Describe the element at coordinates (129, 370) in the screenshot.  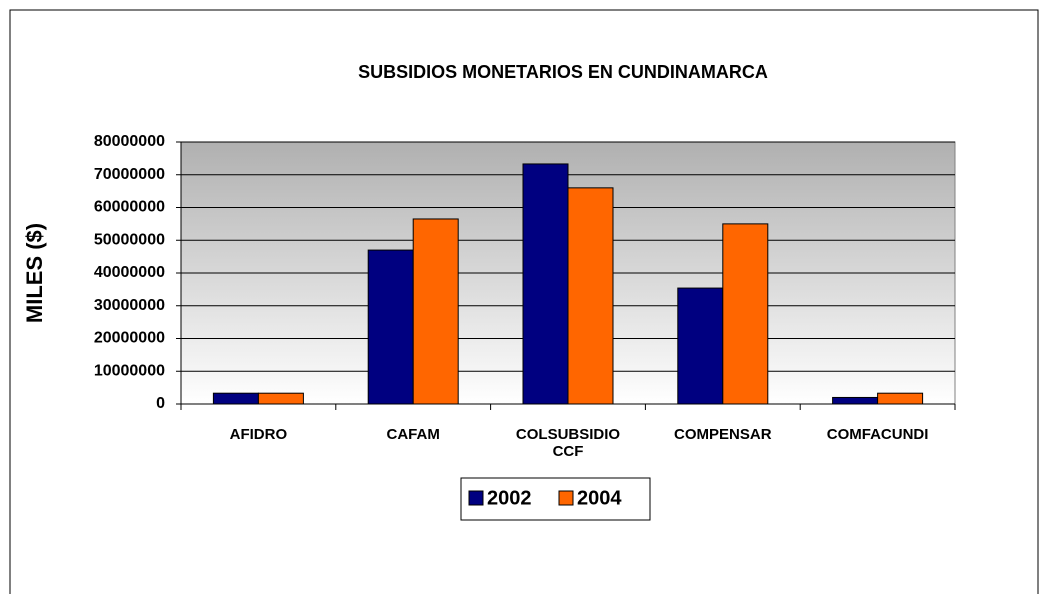
I see `y-tick-label: 10000000` at that location.